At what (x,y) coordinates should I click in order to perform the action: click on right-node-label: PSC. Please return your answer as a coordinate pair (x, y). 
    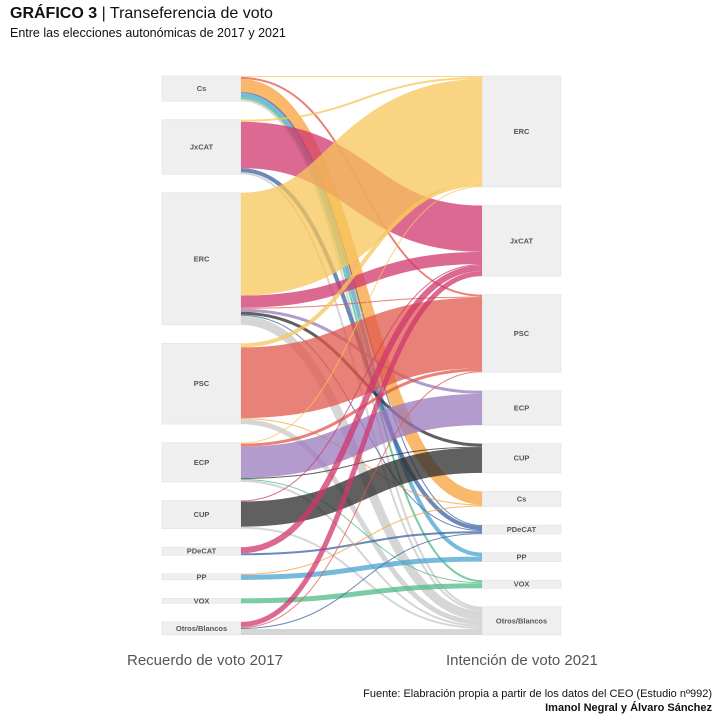
    Looking at the image, I should click on (522, 333).